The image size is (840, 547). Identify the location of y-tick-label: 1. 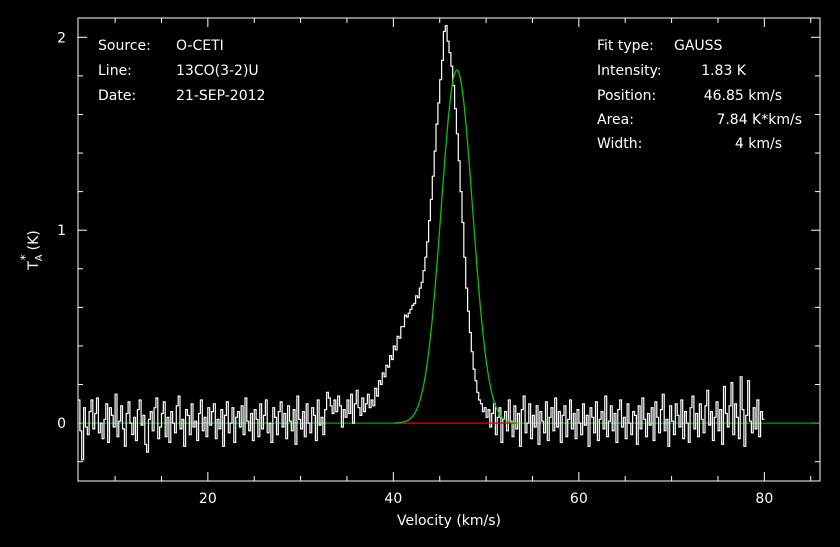
(61, 231).